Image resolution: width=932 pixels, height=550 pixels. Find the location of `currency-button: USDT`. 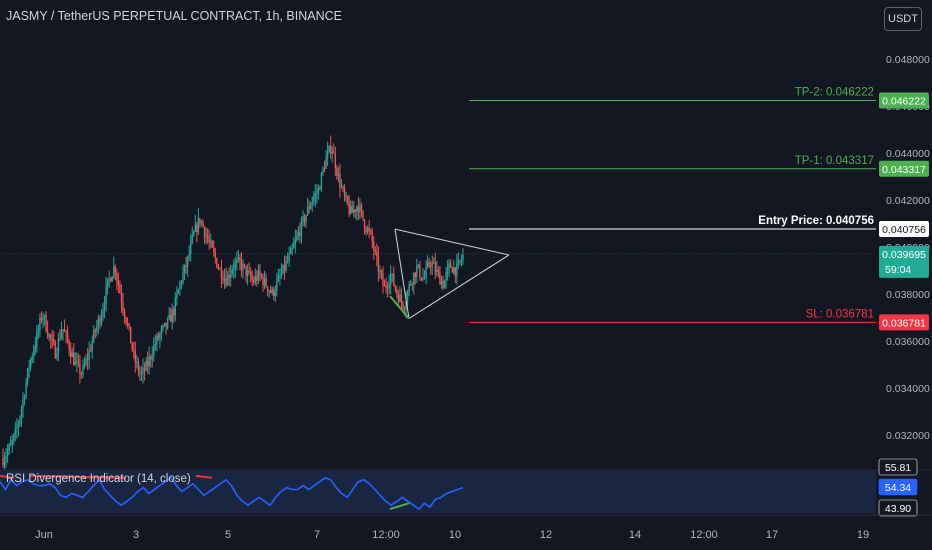

currency-button: USDT is located at coordinates (903, 19).